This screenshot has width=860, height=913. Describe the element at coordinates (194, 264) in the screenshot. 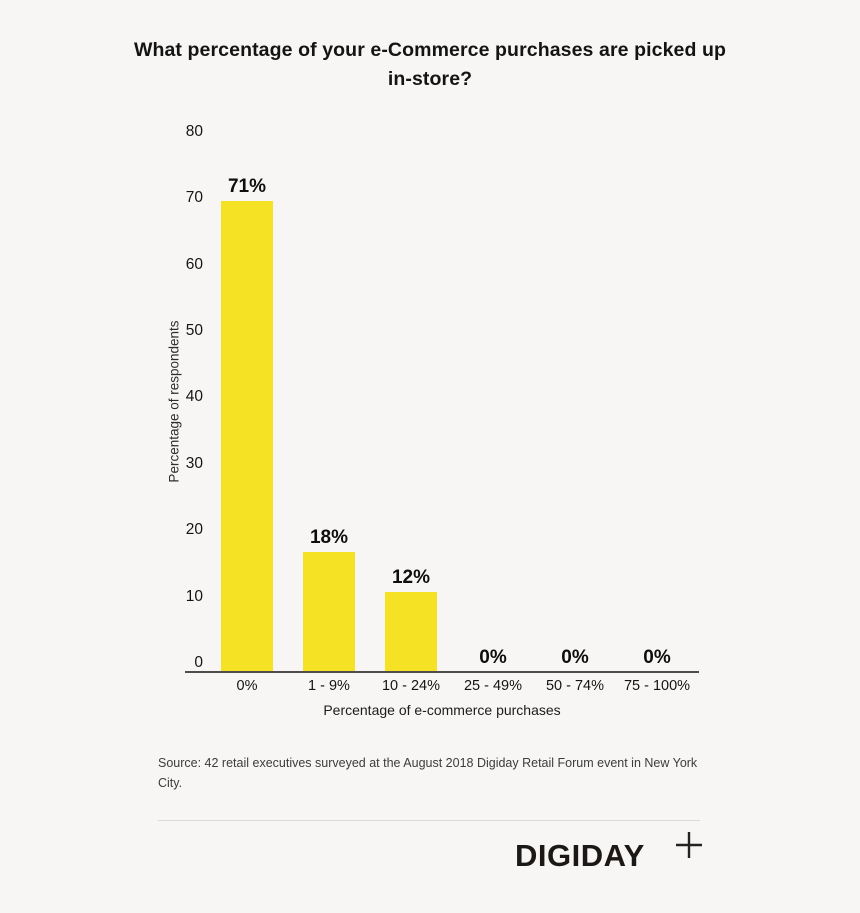

I see `y-tick-label: 60` at that location.